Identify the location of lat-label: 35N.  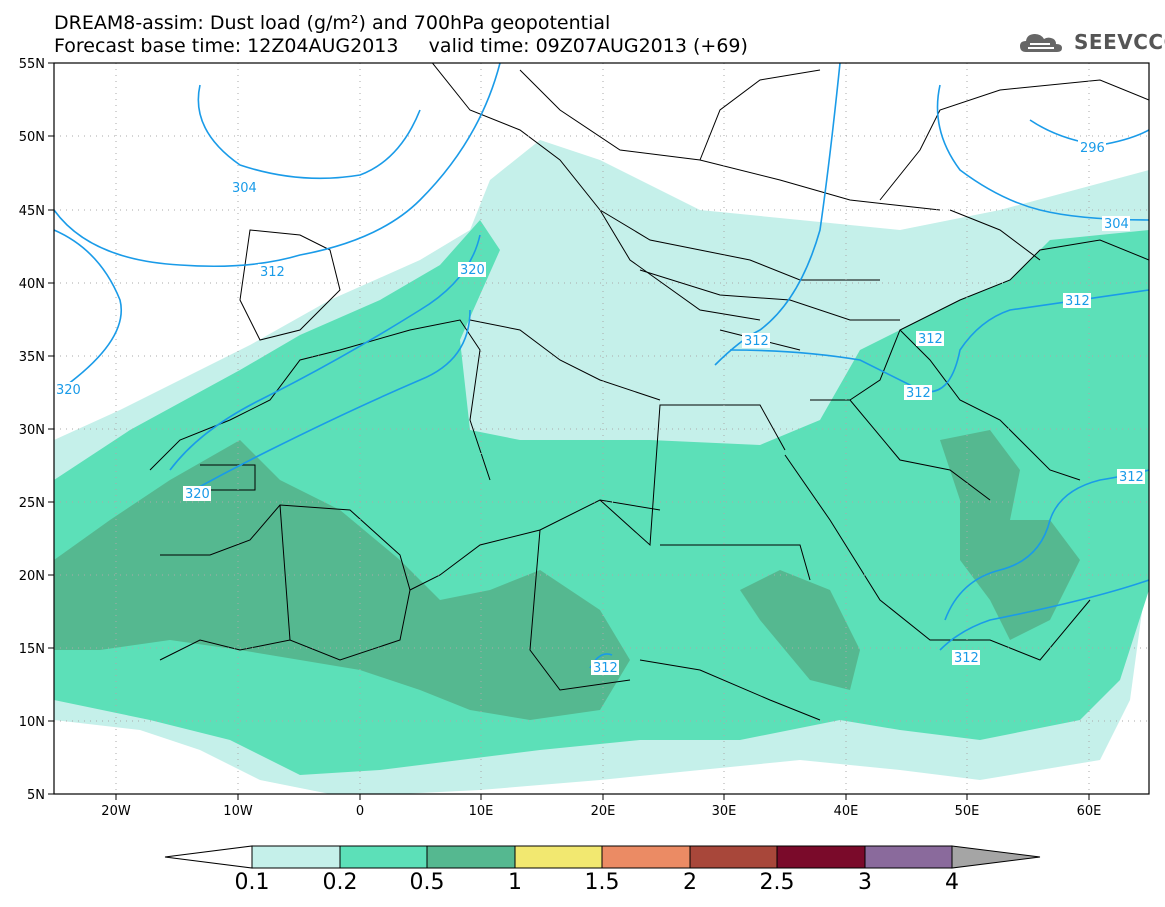
(32, 357).